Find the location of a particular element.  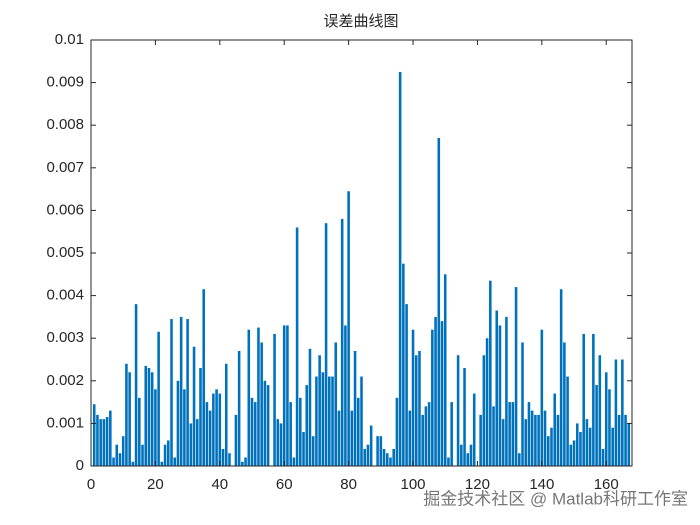

x-tick-label: 0 is located at coordinates (91, 484).